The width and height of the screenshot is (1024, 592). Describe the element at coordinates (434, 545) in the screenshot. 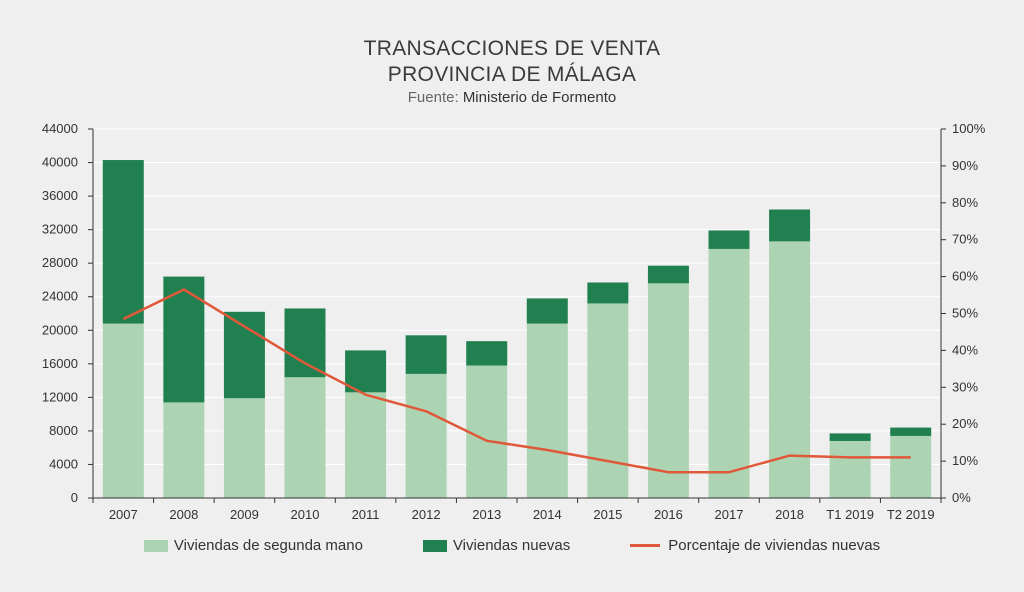

I see `legend-swatch-nuevas` at that location.